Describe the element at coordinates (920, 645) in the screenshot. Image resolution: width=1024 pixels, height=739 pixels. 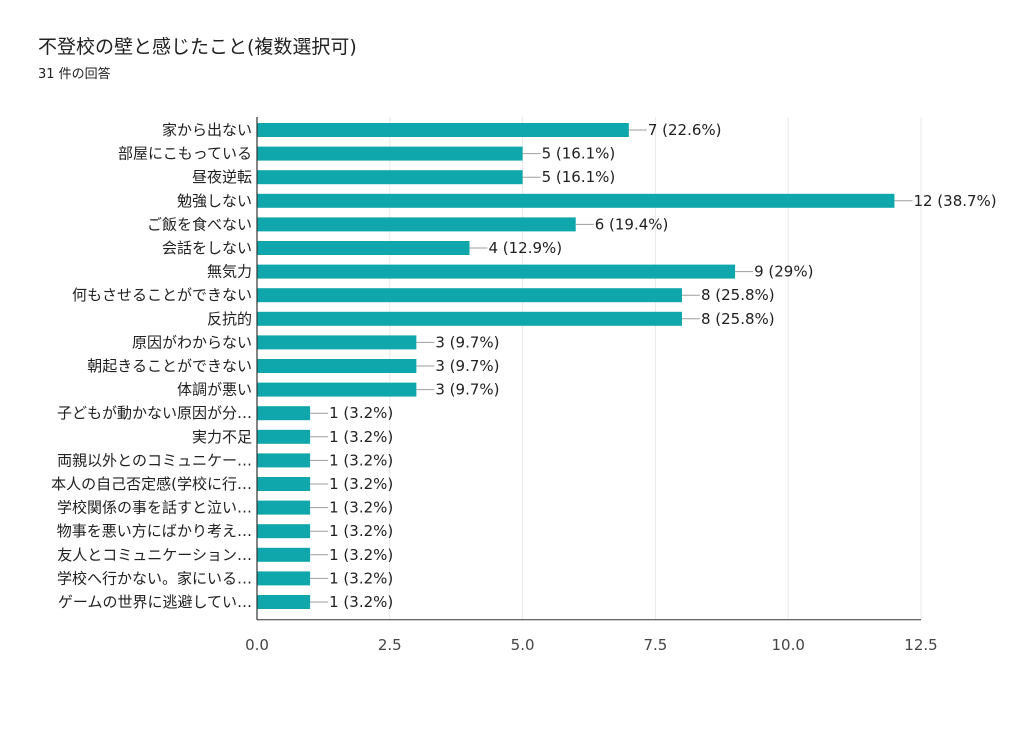
I see `x-tick-label: 12.5` at that location.